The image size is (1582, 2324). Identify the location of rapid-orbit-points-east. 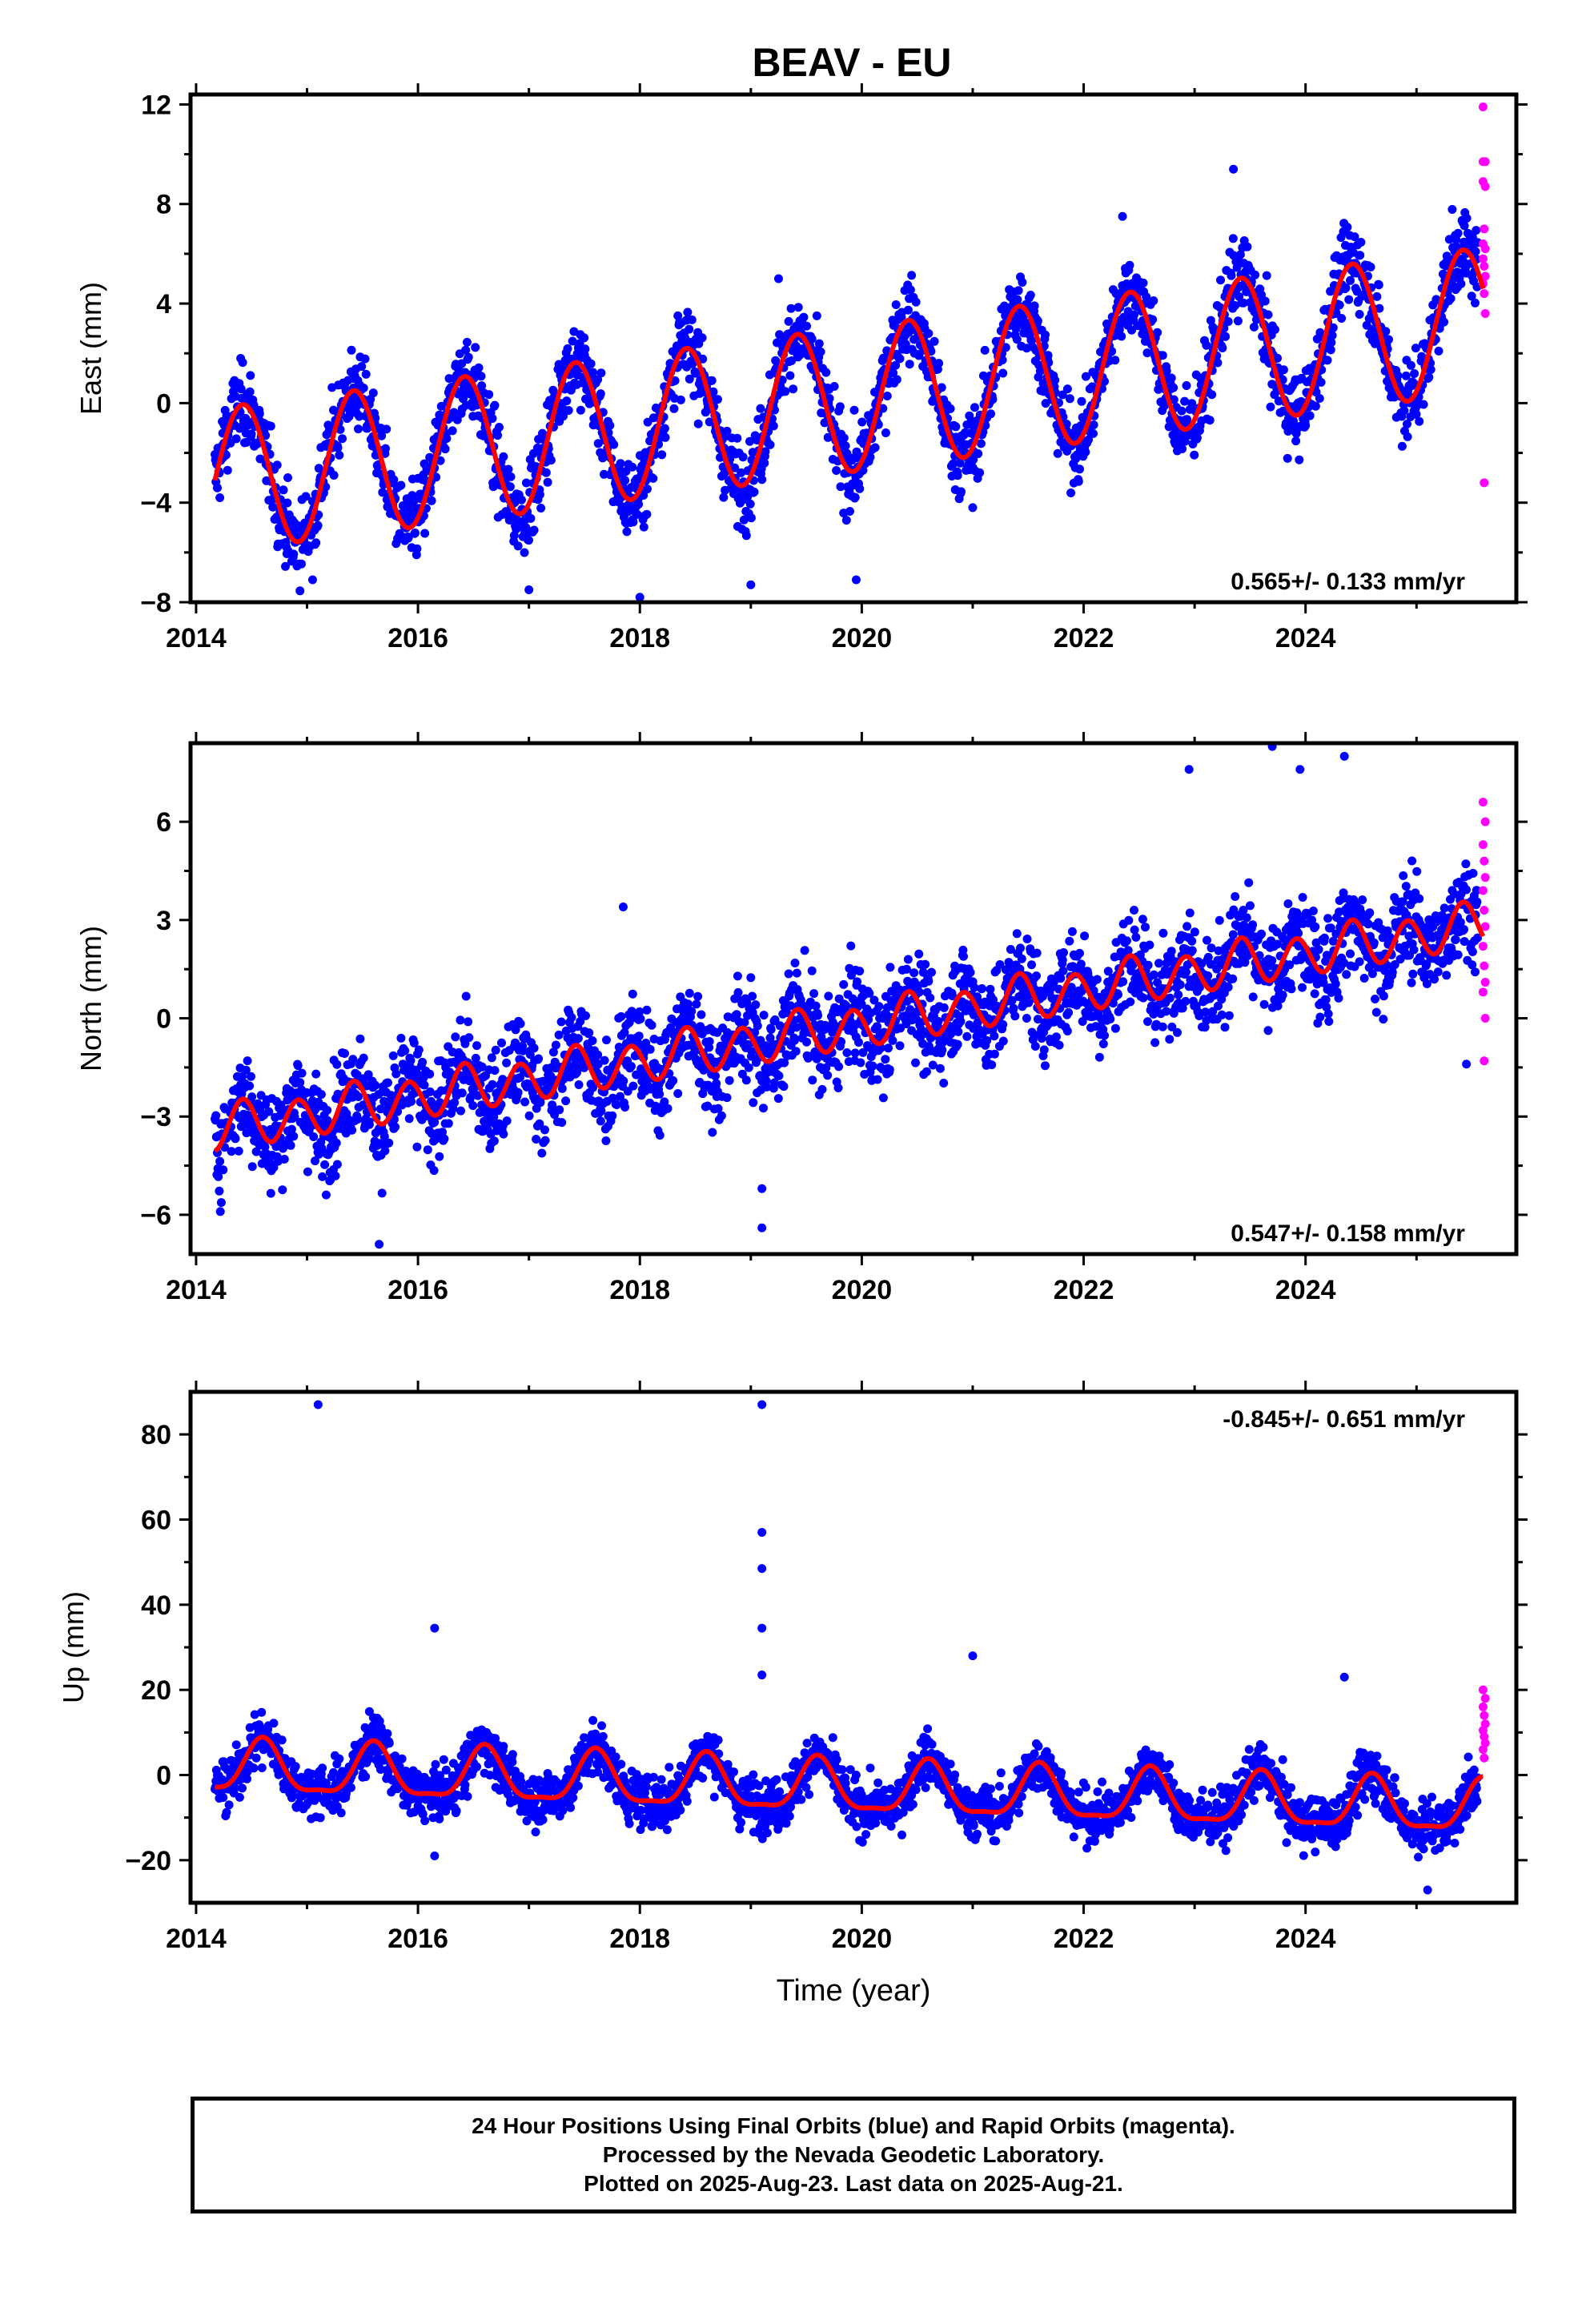
(1484, 295).